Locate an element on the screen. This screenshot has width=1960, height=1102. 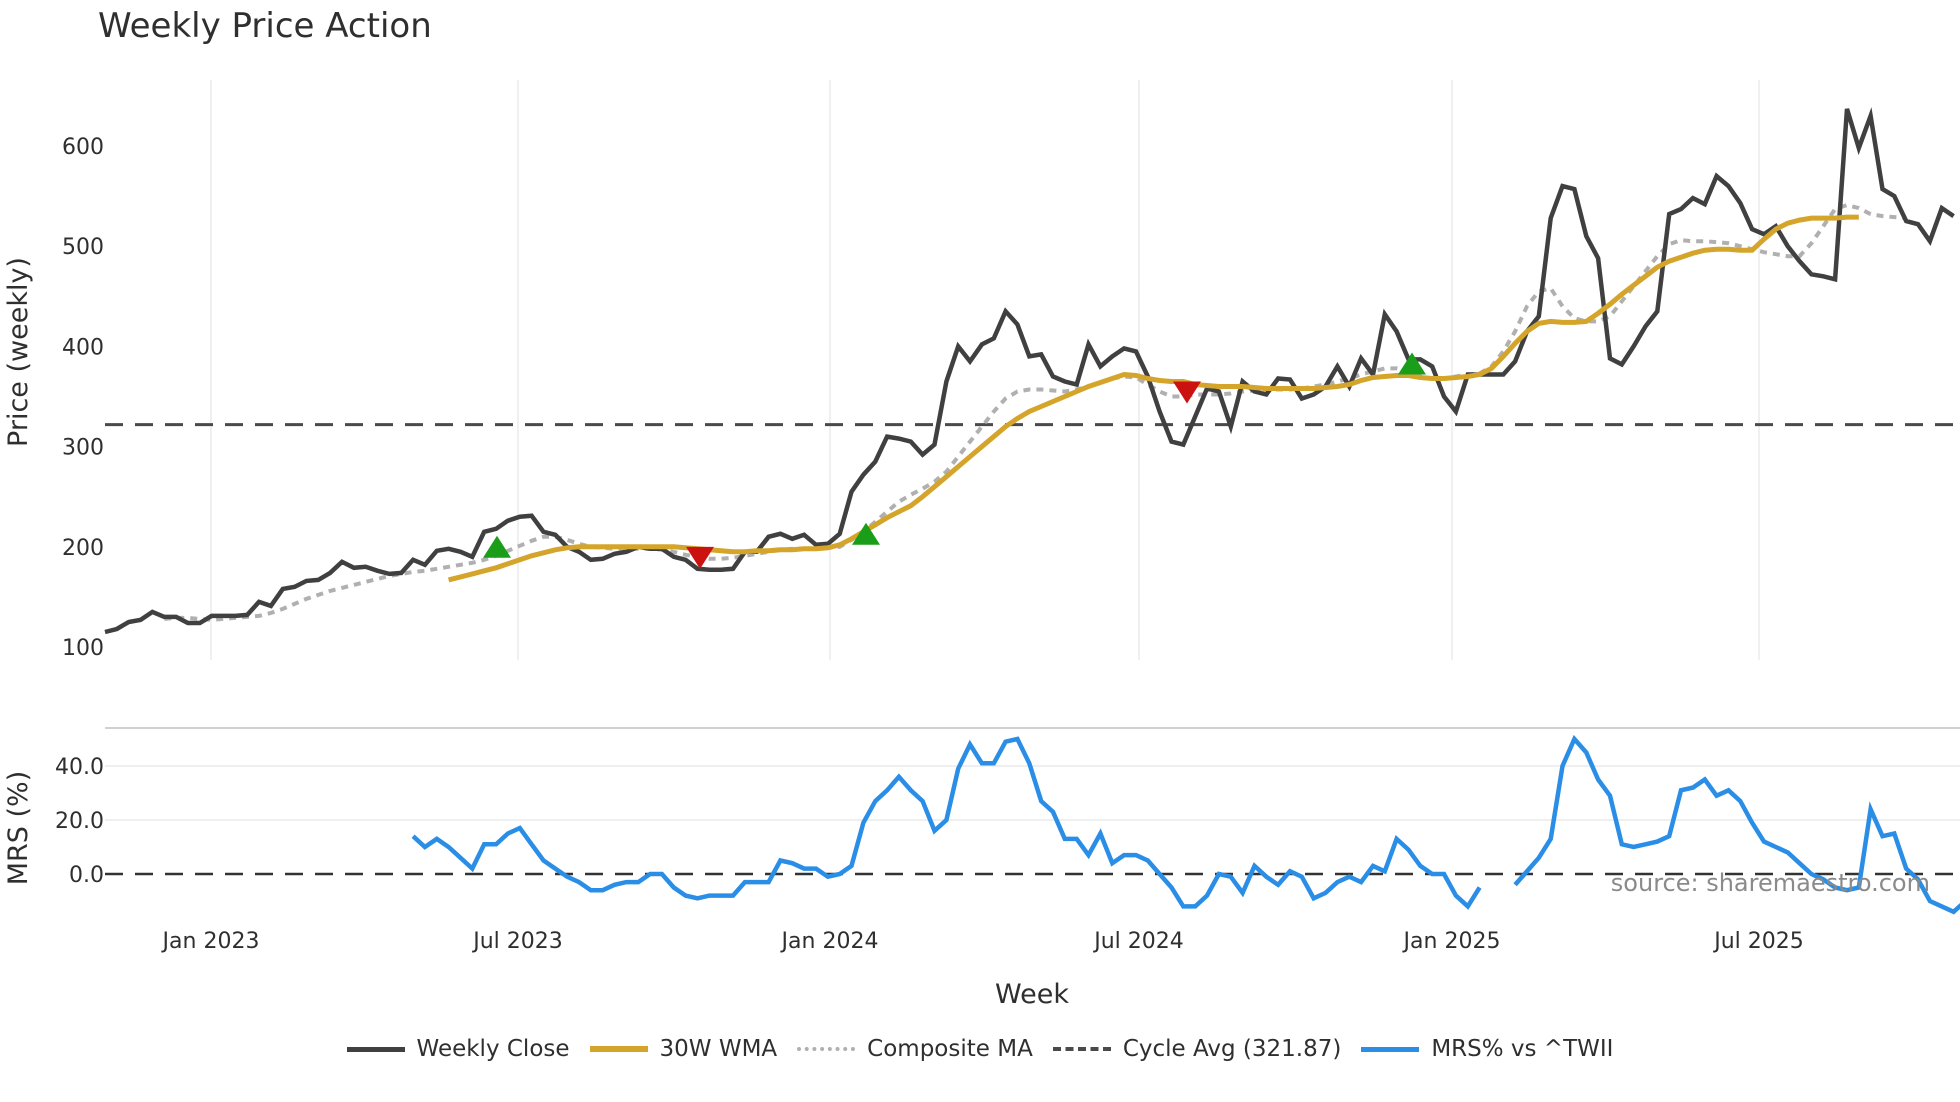
legend-label: Composite MA is located at coordinates (950, 1049).